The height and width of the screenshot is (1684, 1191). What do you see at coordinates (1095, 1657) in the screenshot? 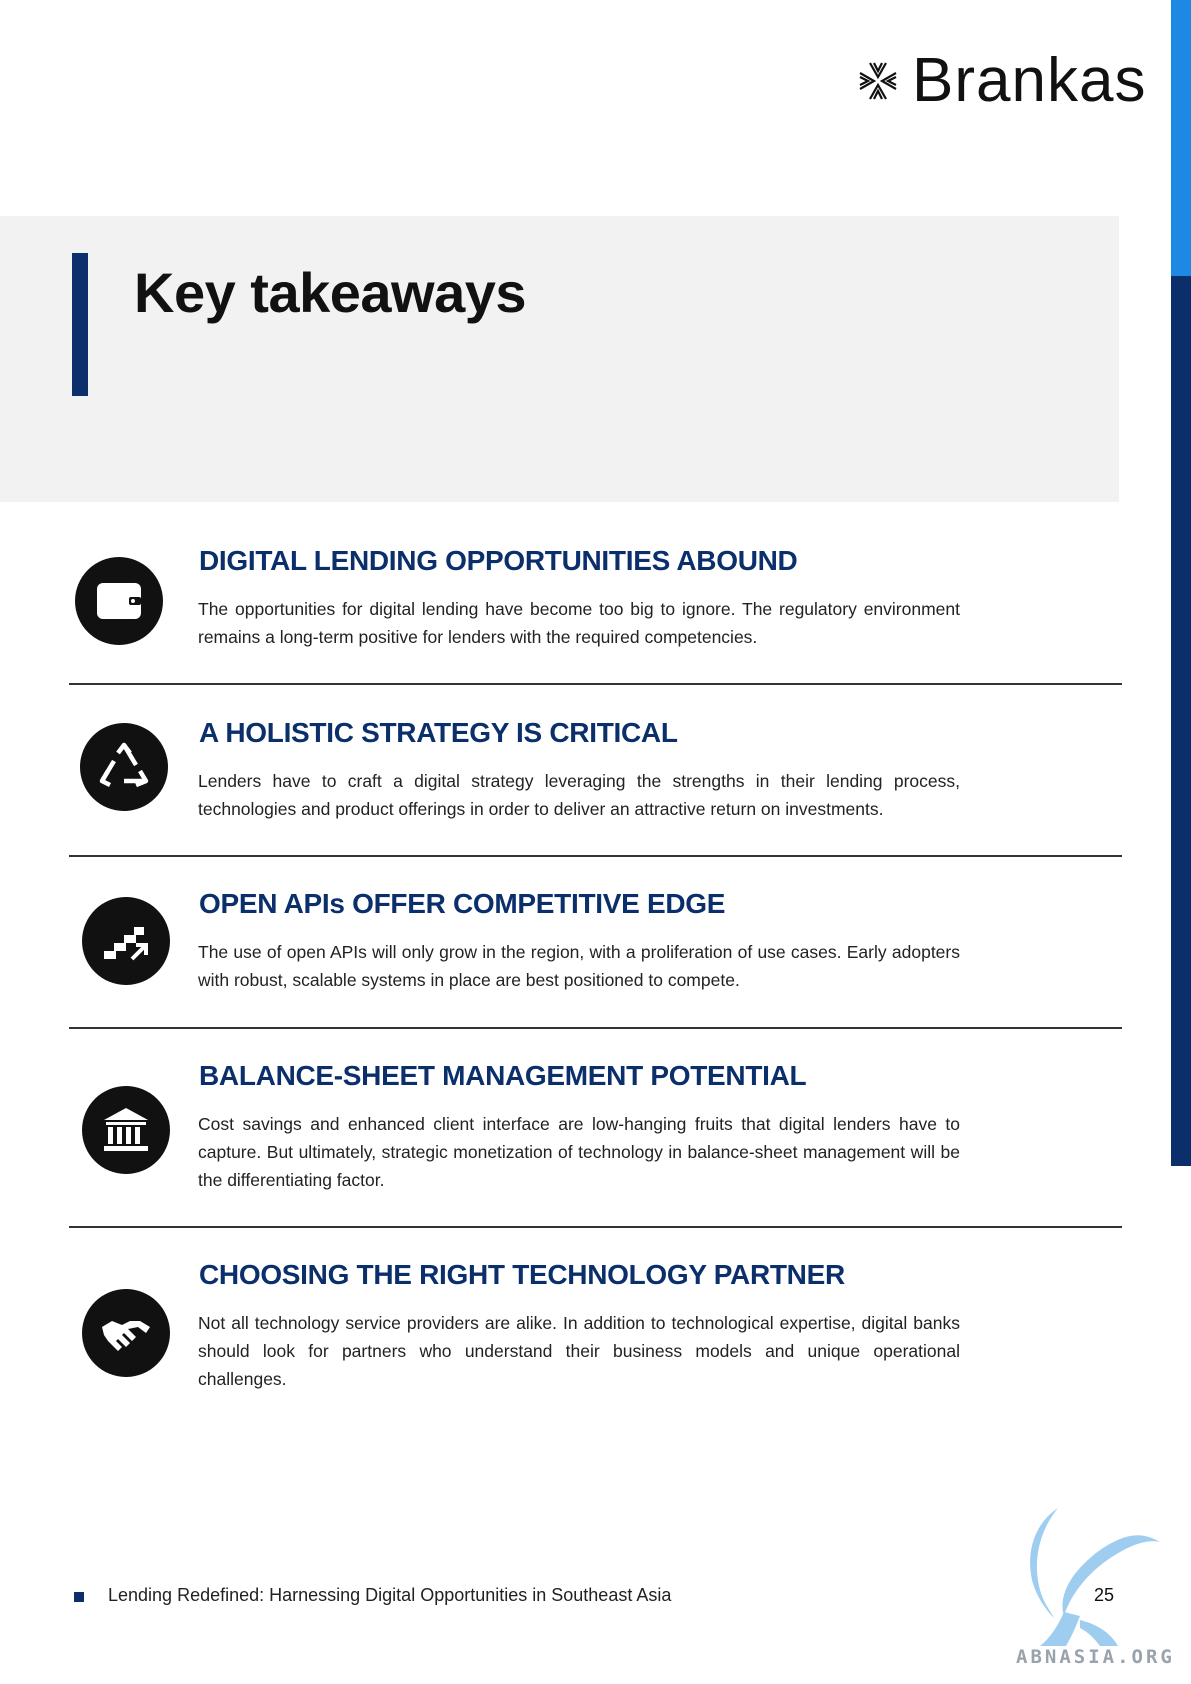
I see `watermark-text: ABNASIA.ORG` at bounding box center [1095, 1657].